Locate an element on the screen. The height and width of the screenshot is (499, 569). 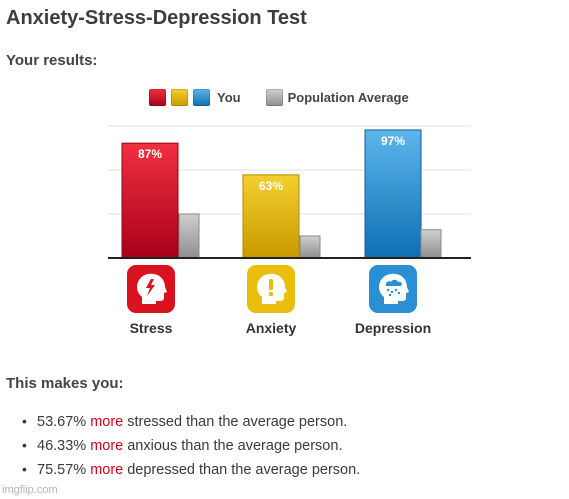
anxiety-head-icon is located at coordinates (271, 289).